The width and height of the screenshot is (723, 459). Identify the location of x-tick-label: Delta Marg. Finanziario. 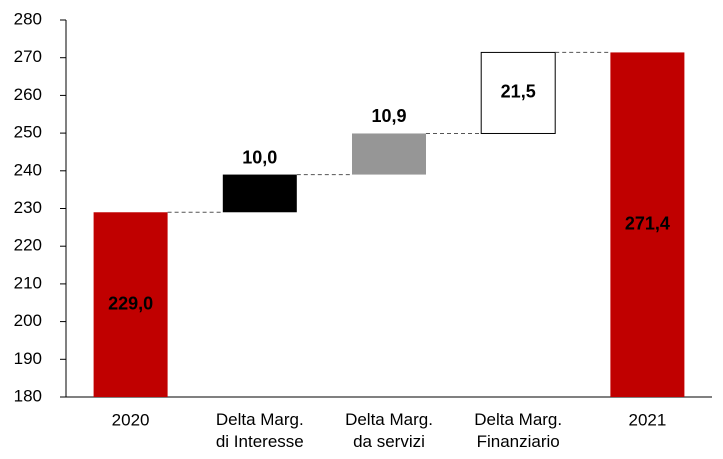
(518, 430).